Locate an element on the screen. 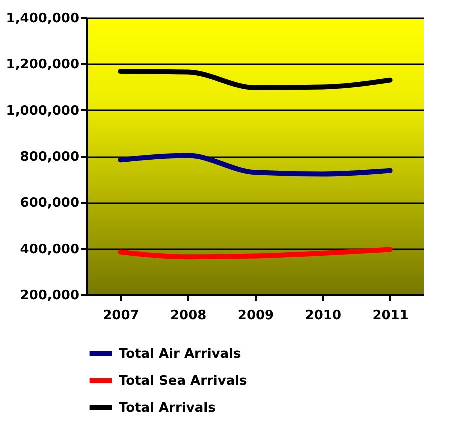 Image resolution: width=460 pixels, height=435 pixels. x-tick-label: 2007 is located at coordinates (121, 316).